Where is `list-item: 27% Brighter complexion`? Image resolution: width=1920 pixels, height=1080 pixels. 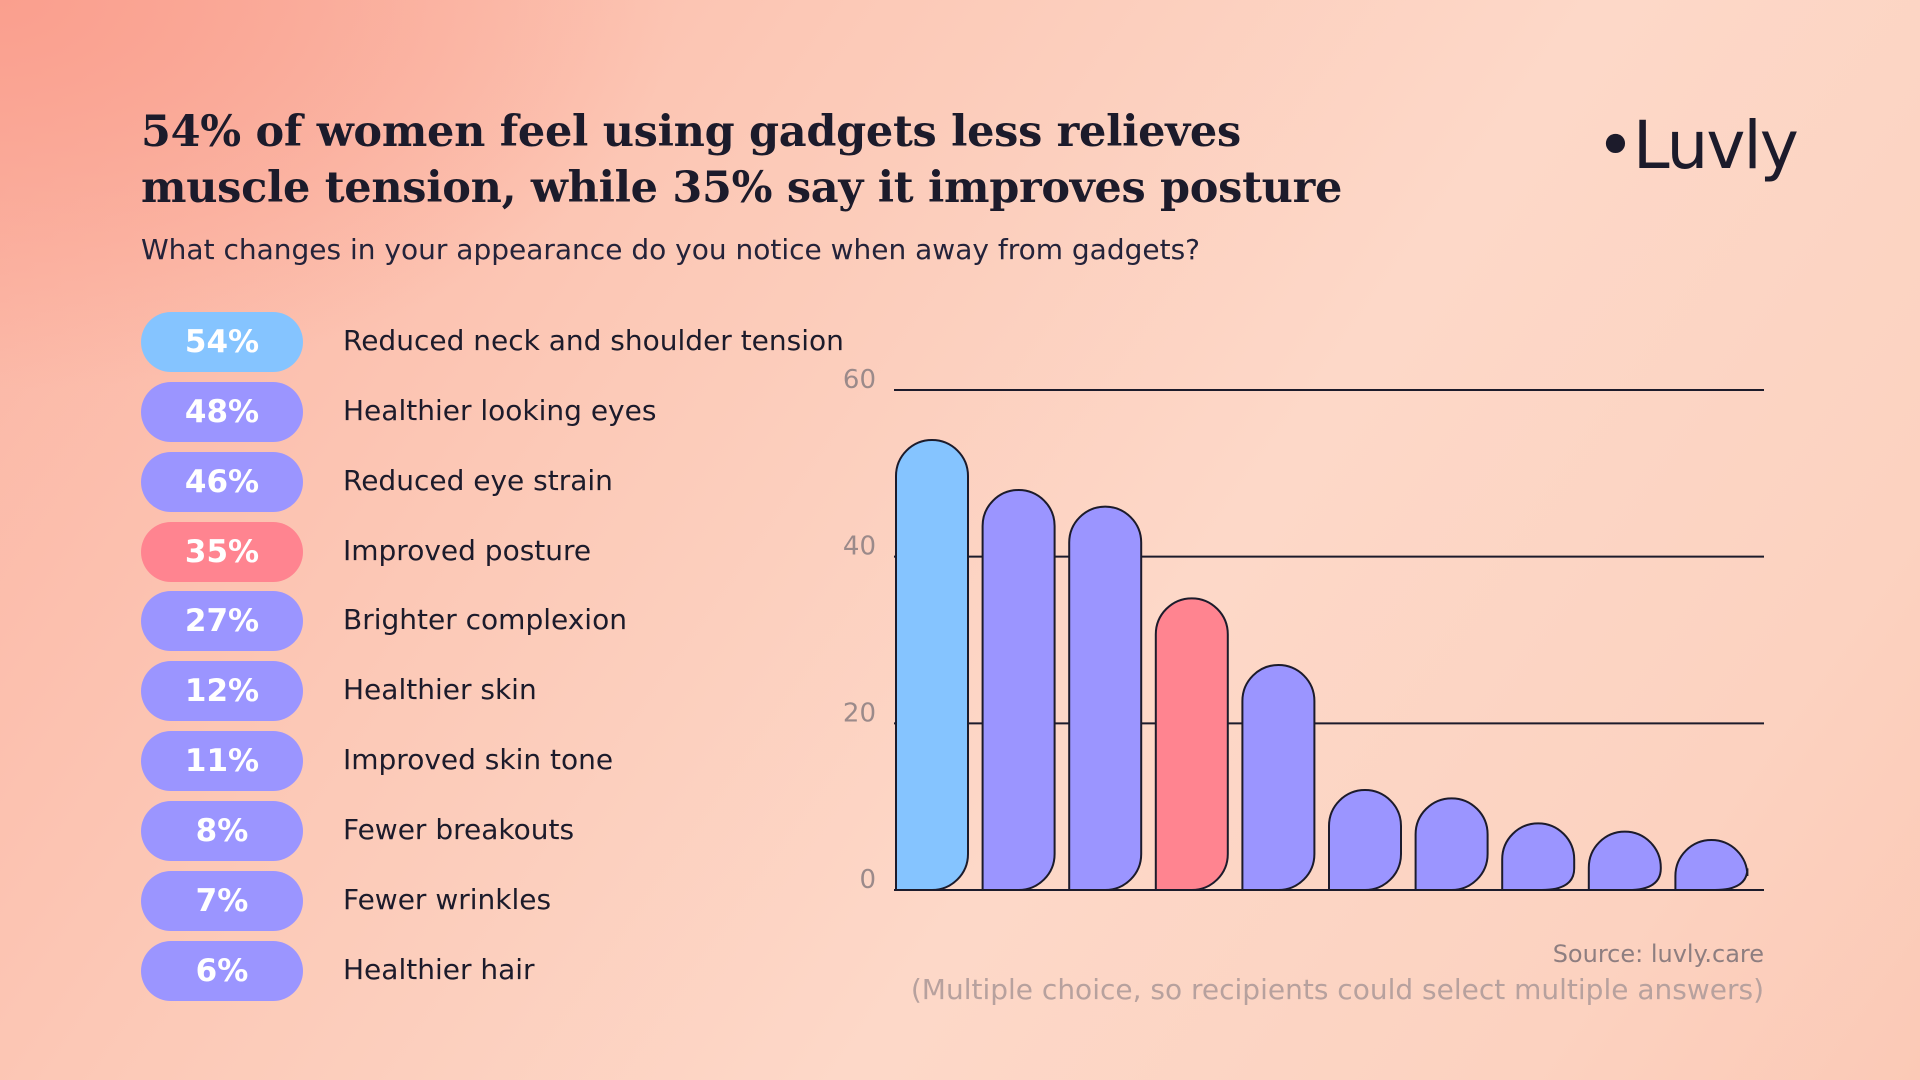
list-item: 27% Brighter complexion is located at coordinates (511, 622).